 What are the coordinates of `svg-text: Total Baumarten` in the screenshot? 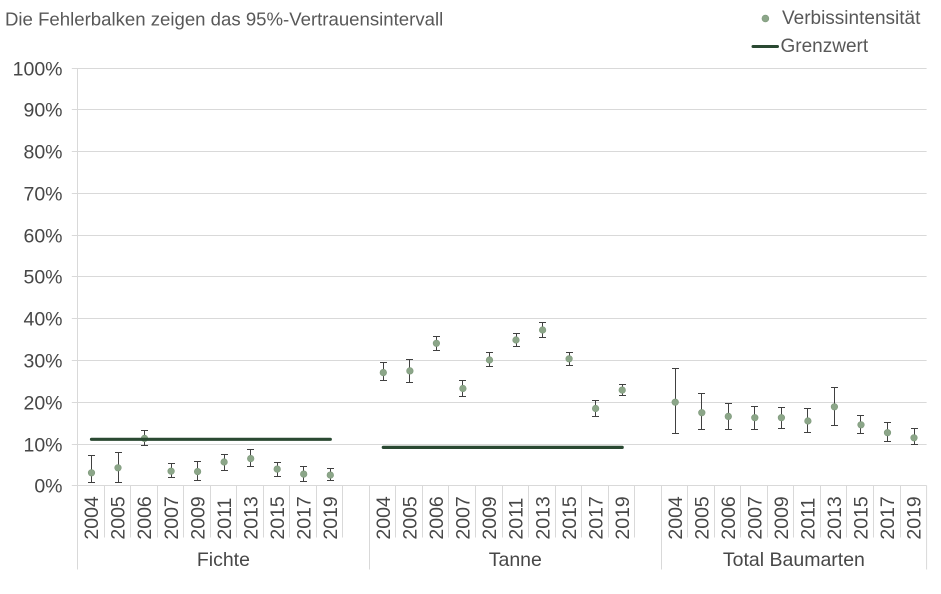 It's located at (794, 560).